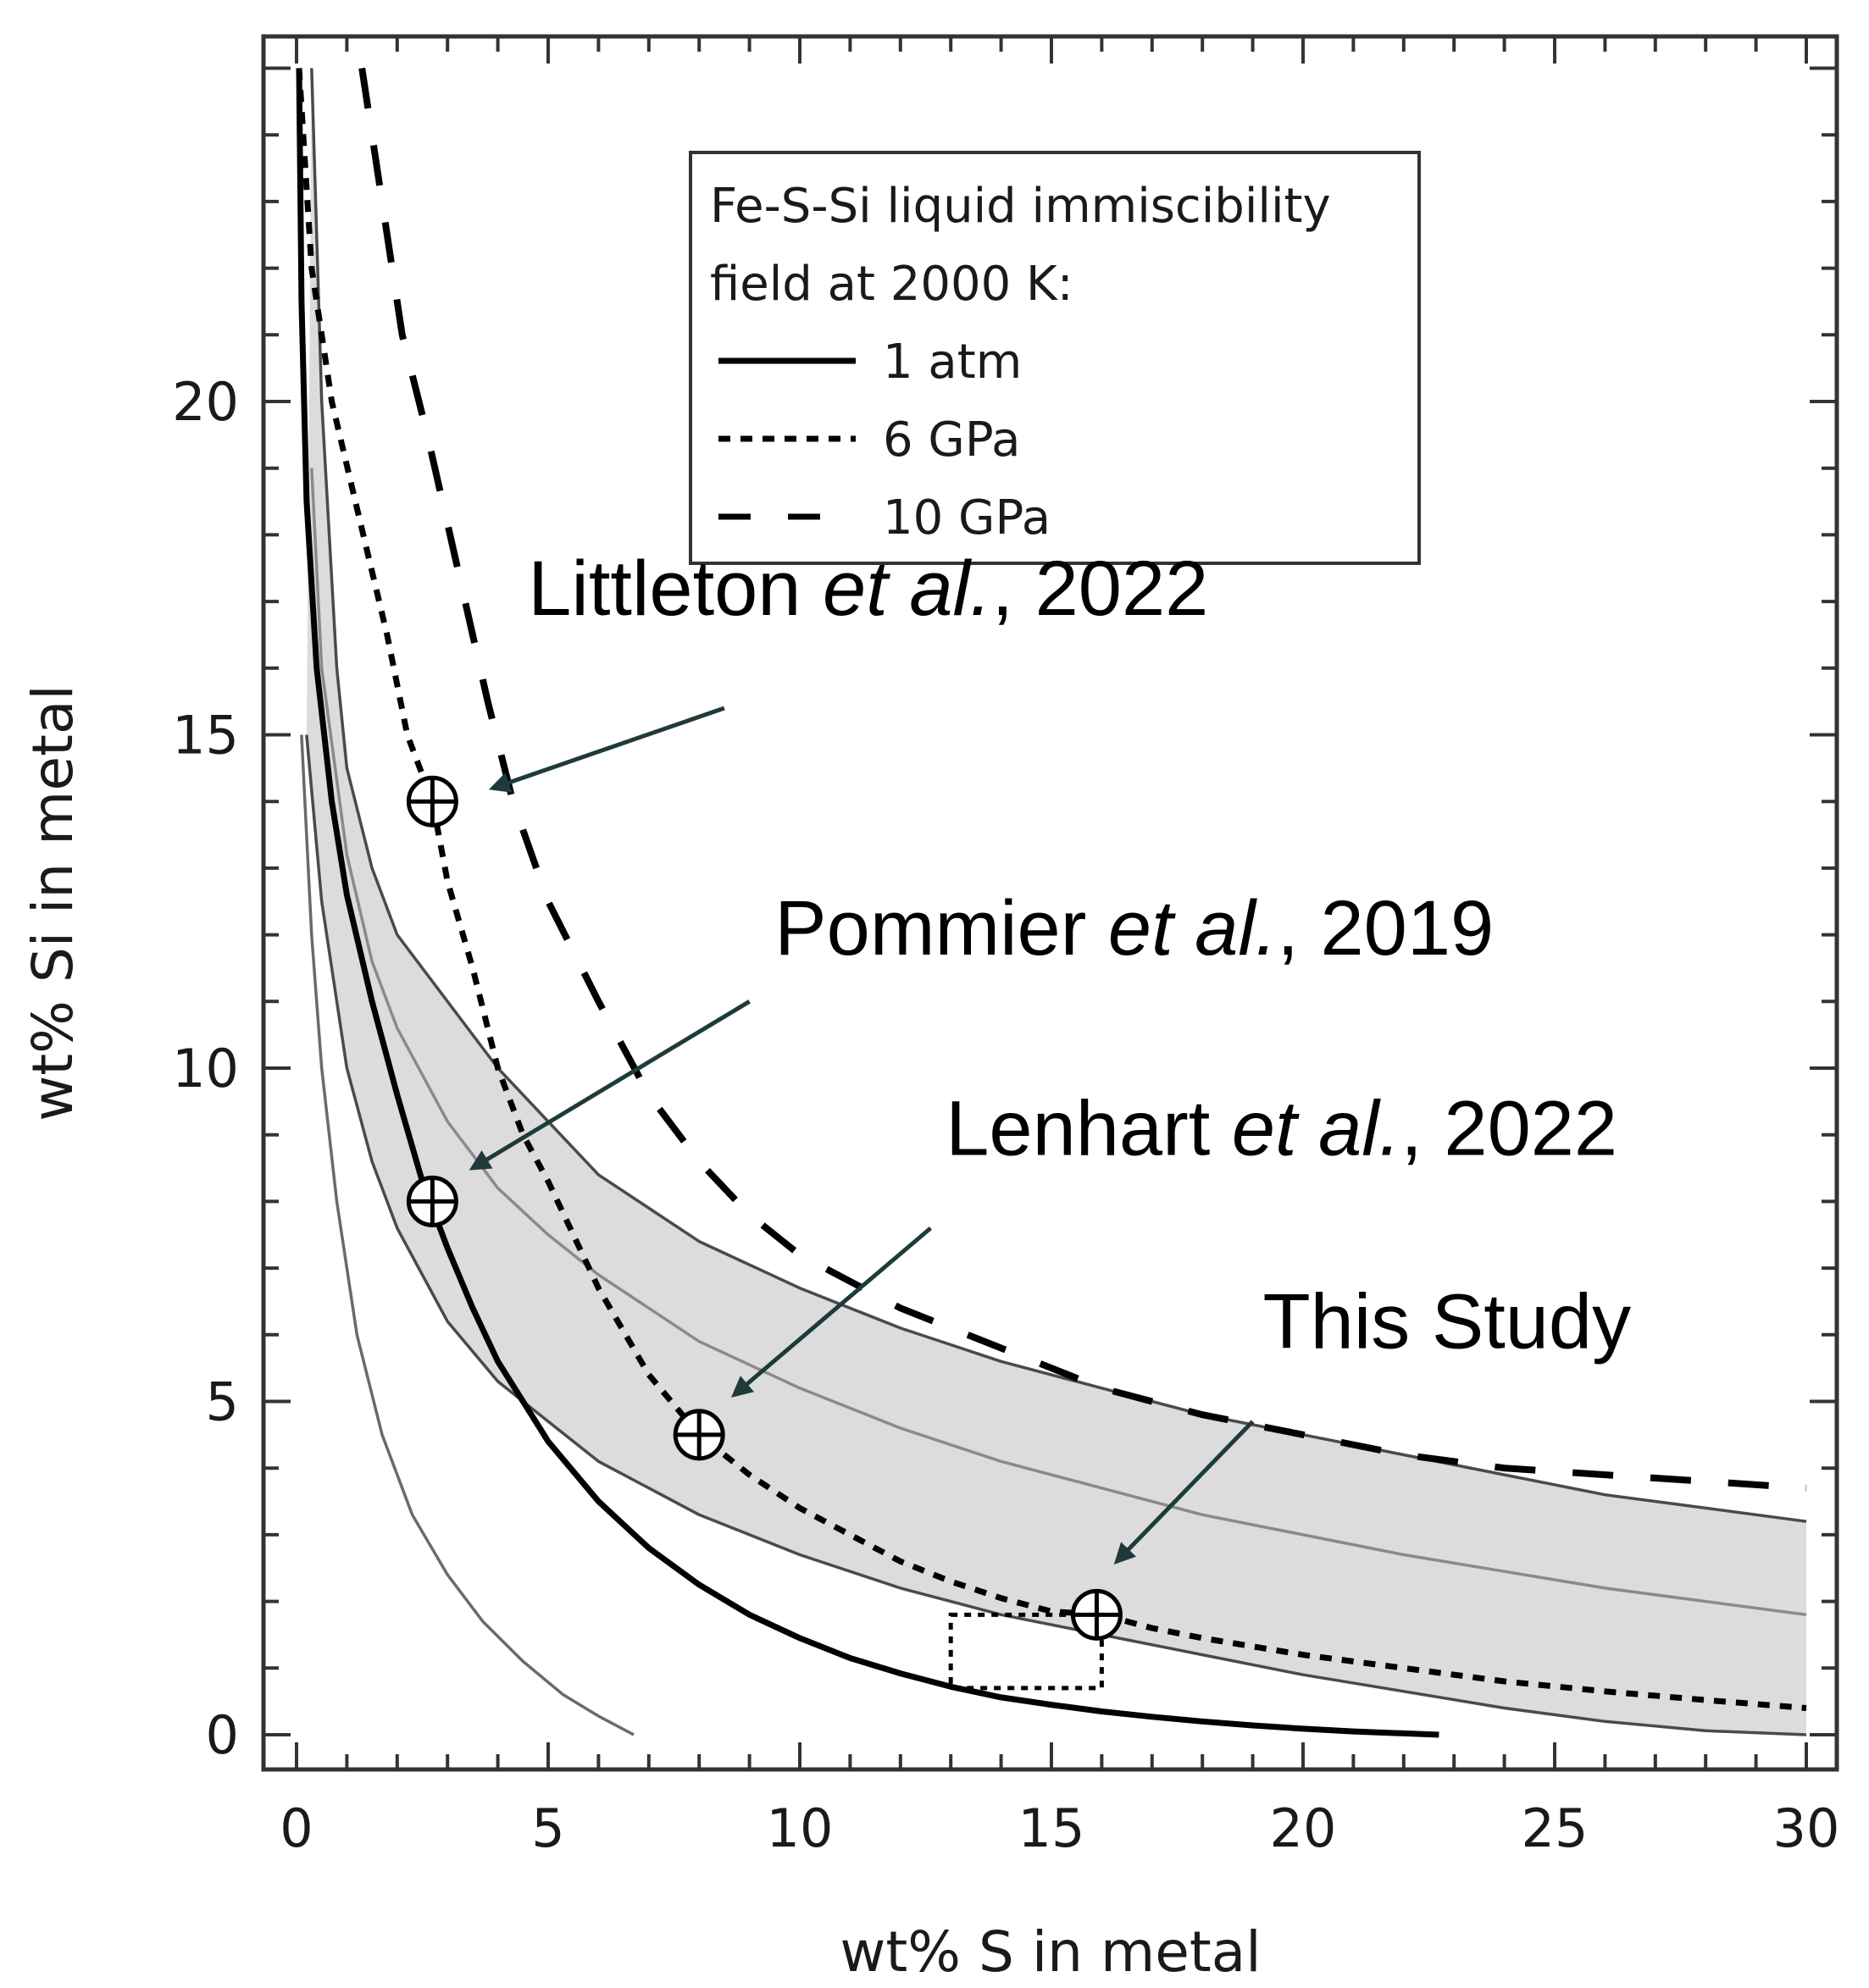 Image resolution: width=1869 pixels, height=1988 pixels. Describe the element at coordinates (1192, 928) in the screenshot. I see `annotation-pommier-italic: et al.` at that location.